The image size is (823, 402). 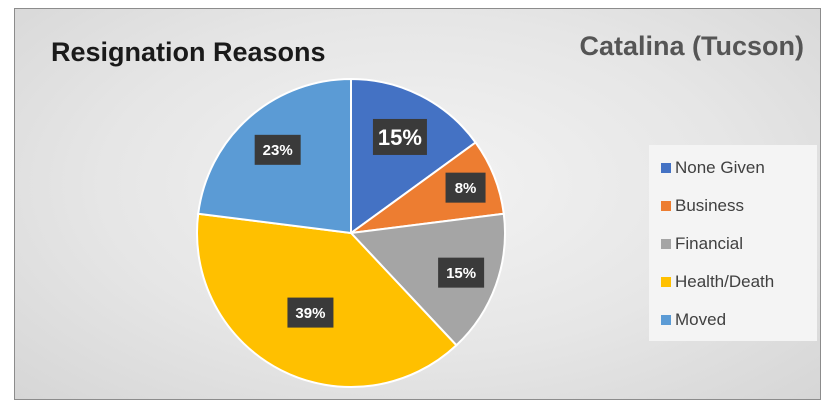 I want to click on data-label-moved: 23%, so click(x=277, y=149).